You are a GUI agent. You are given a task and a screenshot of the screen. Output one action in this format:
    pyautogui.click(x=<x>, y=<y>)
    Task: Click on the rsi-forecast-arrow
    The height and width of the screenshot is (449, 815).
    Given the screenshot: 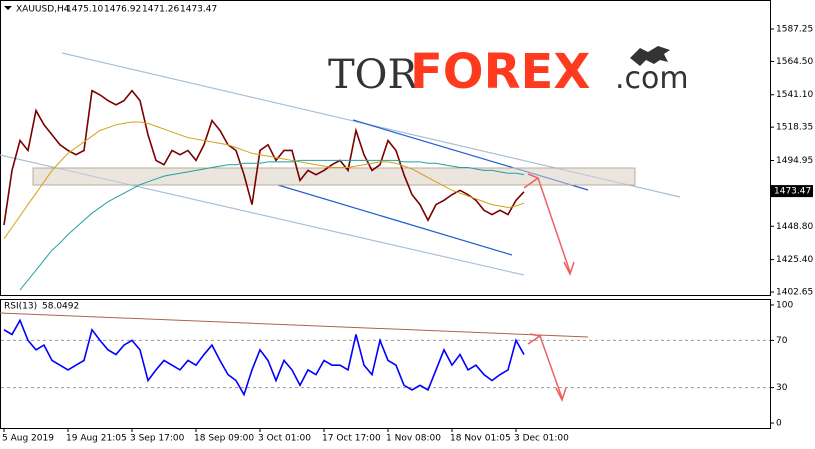 What is the action you would take?
    pyautogui.click(x=547, y=367)
    